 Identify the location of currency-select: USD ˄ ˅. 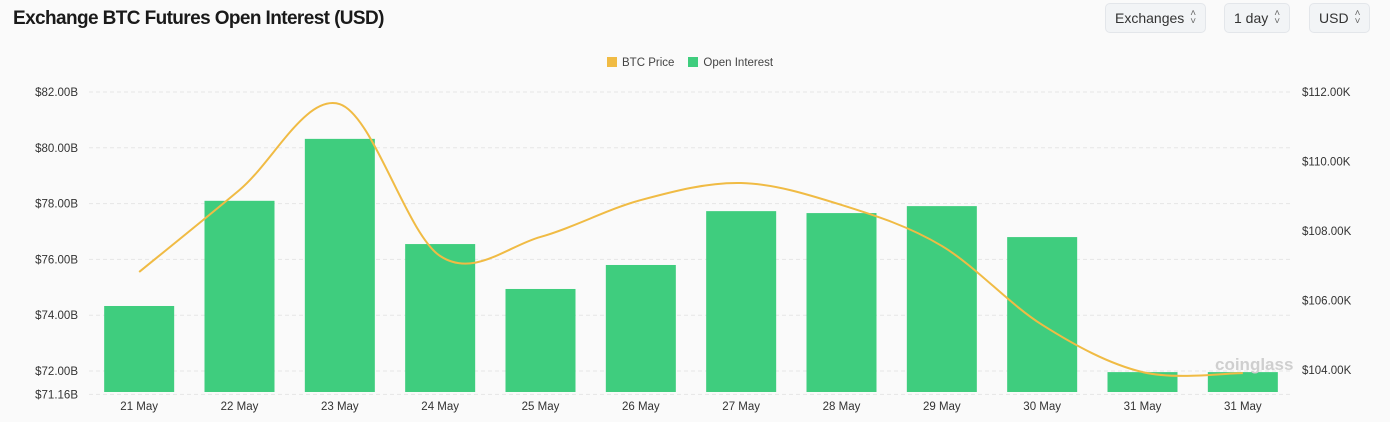
(1340, 18).